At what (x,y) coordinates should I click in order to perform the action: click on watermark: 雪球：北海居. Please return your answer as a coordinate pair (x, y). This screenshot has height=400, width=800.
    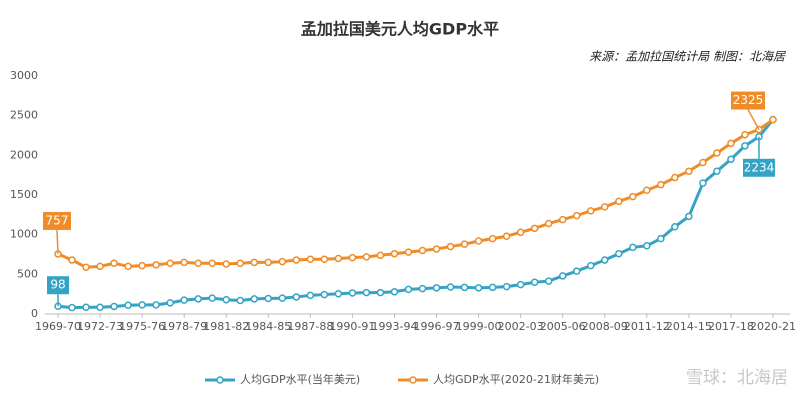
    Looking at the image, I should click on (737, 378).